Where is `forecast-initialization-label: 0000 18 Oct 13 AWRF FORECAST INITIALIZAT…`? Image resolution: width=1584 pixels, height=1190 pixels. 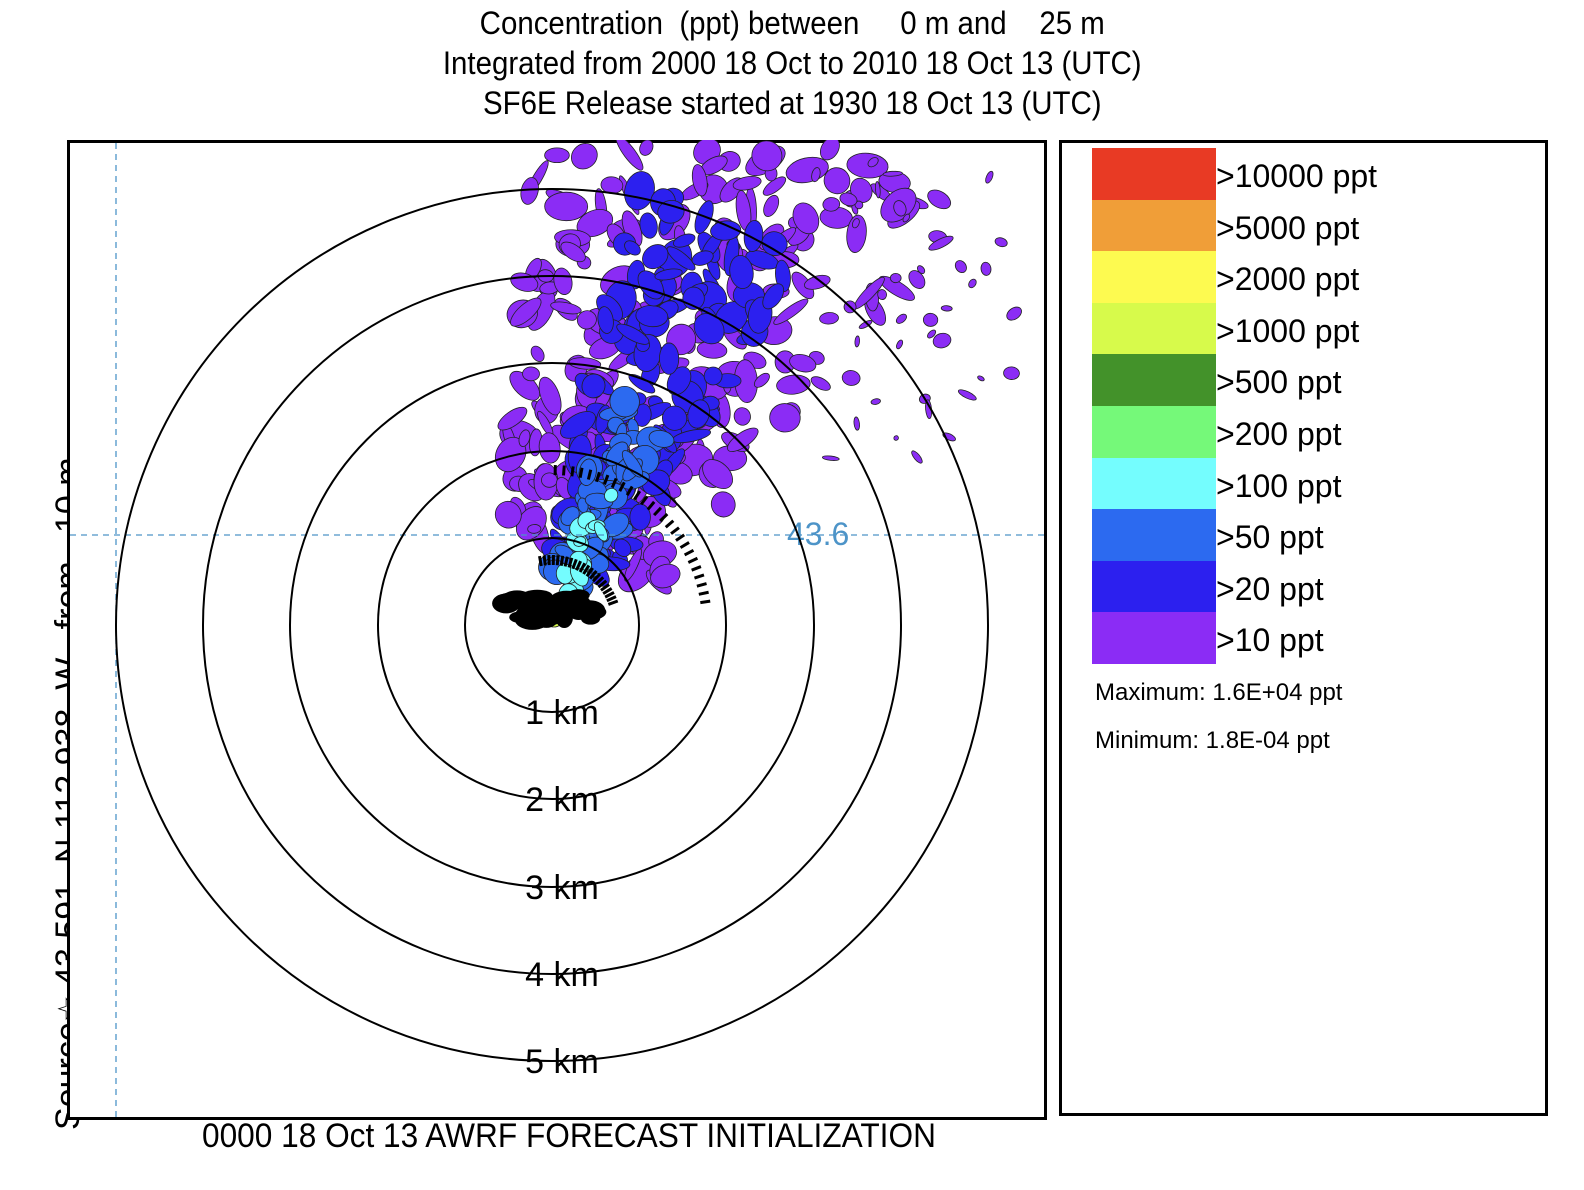
forecast-initialization-label: 0000 18 Oct 13 AWRF FORECAST INITIALIZAT… is located at coordinates (569, 1136).